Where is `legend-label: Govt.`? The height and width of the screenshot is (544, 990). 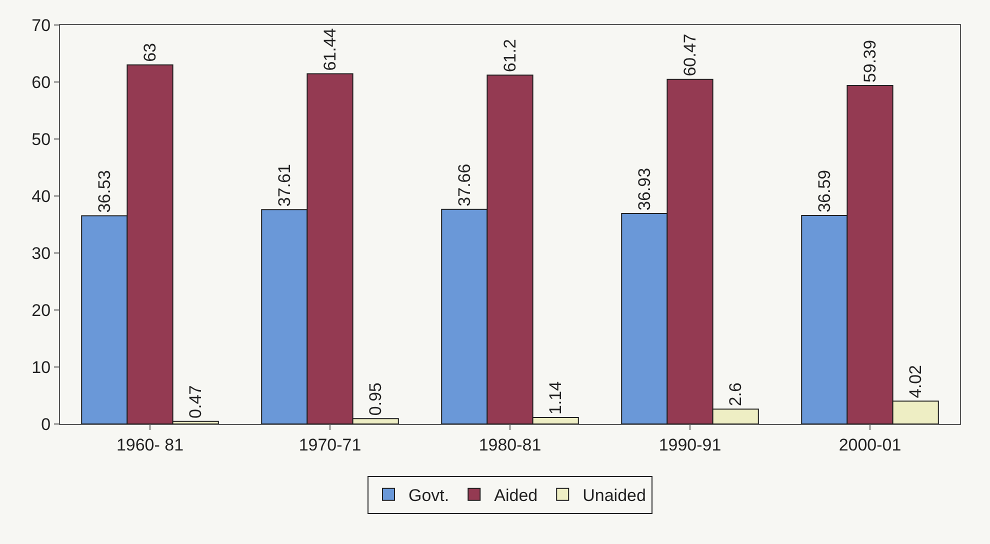
legend-label: Govt. is located at coordinates (429, 496).